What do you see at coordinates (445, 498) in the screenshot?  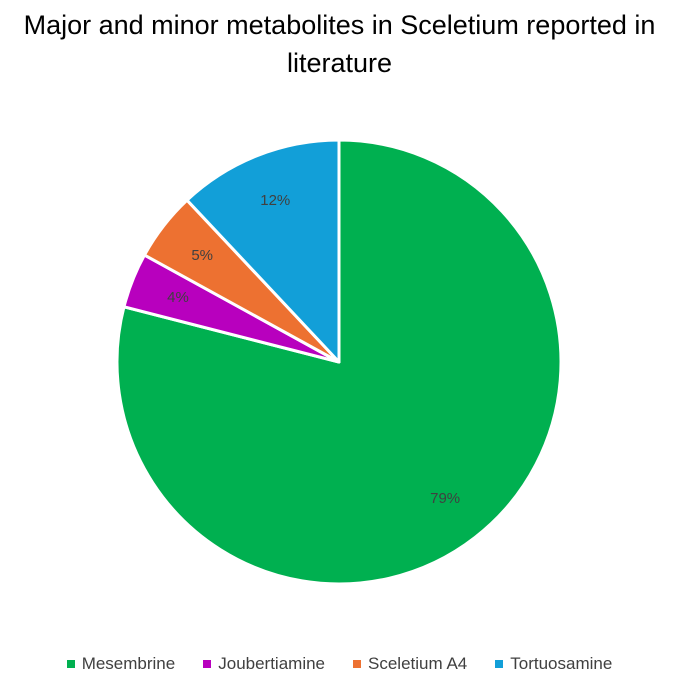 I see `data-label-mesembrine: 79%` at bounding box center [445, 498].